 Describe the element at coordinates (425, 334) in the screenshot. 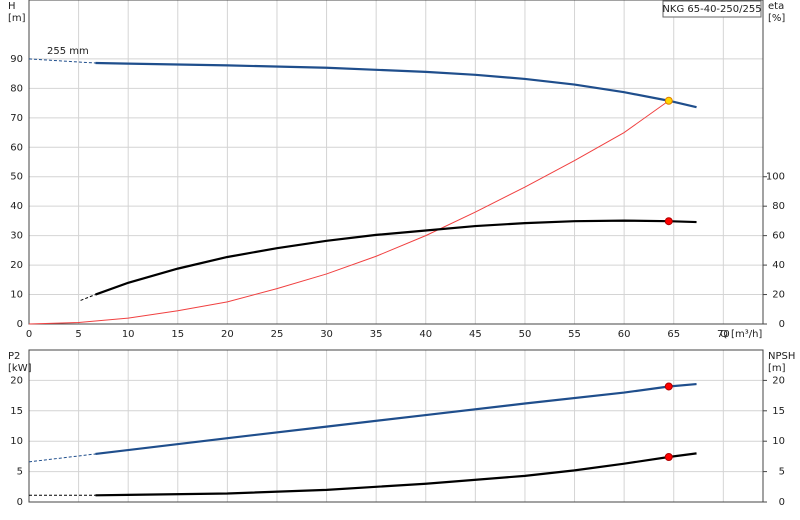

I see `x-tick-label: 40` at that location.